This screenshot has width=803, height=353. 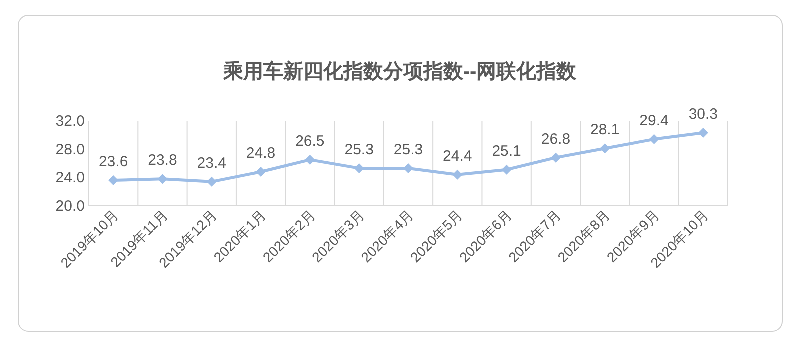 I want to click on chart-title: 乘用车新四化指数分项指数--网联化指数, so click(x=400, y=71).